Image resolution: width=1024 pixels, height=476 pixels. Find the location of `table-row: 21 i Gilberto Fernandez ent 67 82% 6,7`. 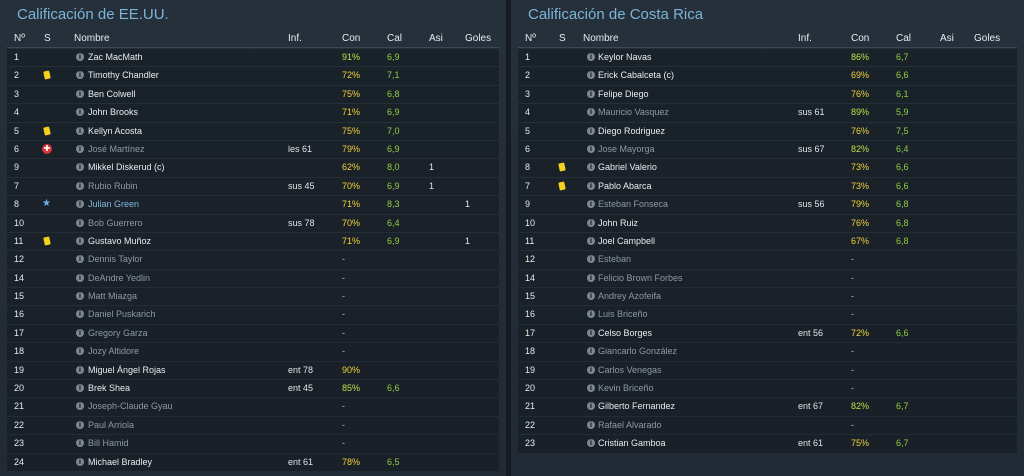

table-row: 21 i Gilberto Fernandez ent 67 82% 6,7 is located at coordinates (767, 407).